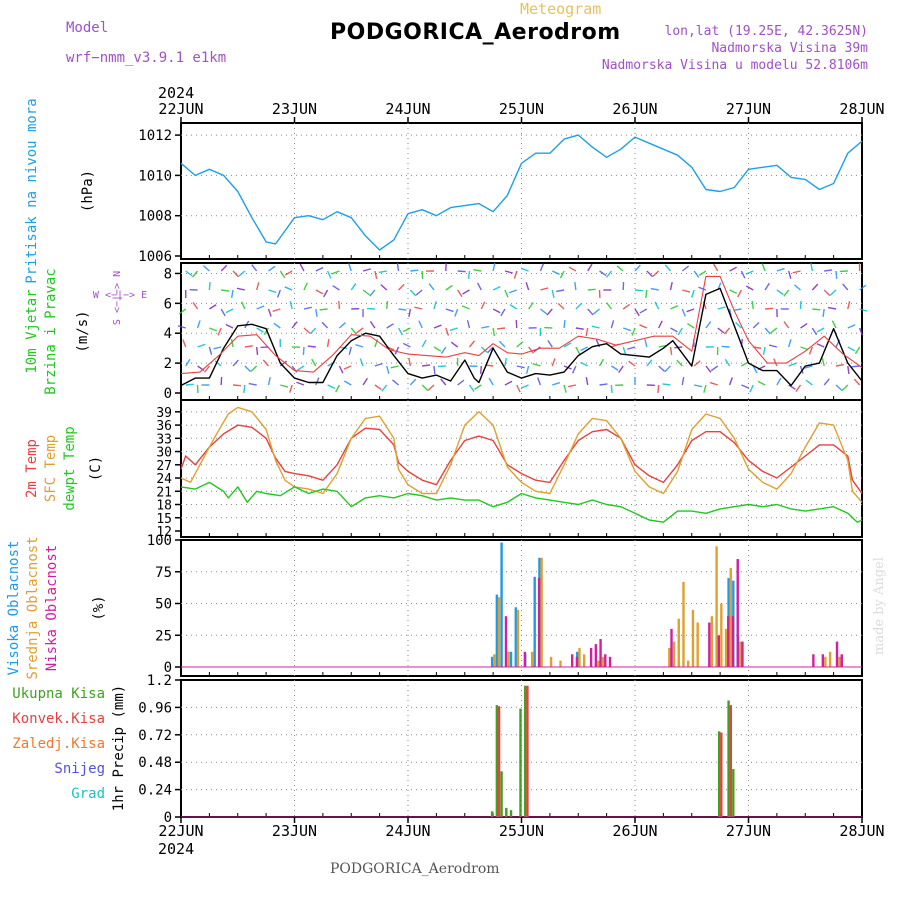 The width and height of the screenshot is (900, 900). Describe the element at coordinates (164, 519) in the screenshot. I see `ytick-label-temperature: 15` at that location.